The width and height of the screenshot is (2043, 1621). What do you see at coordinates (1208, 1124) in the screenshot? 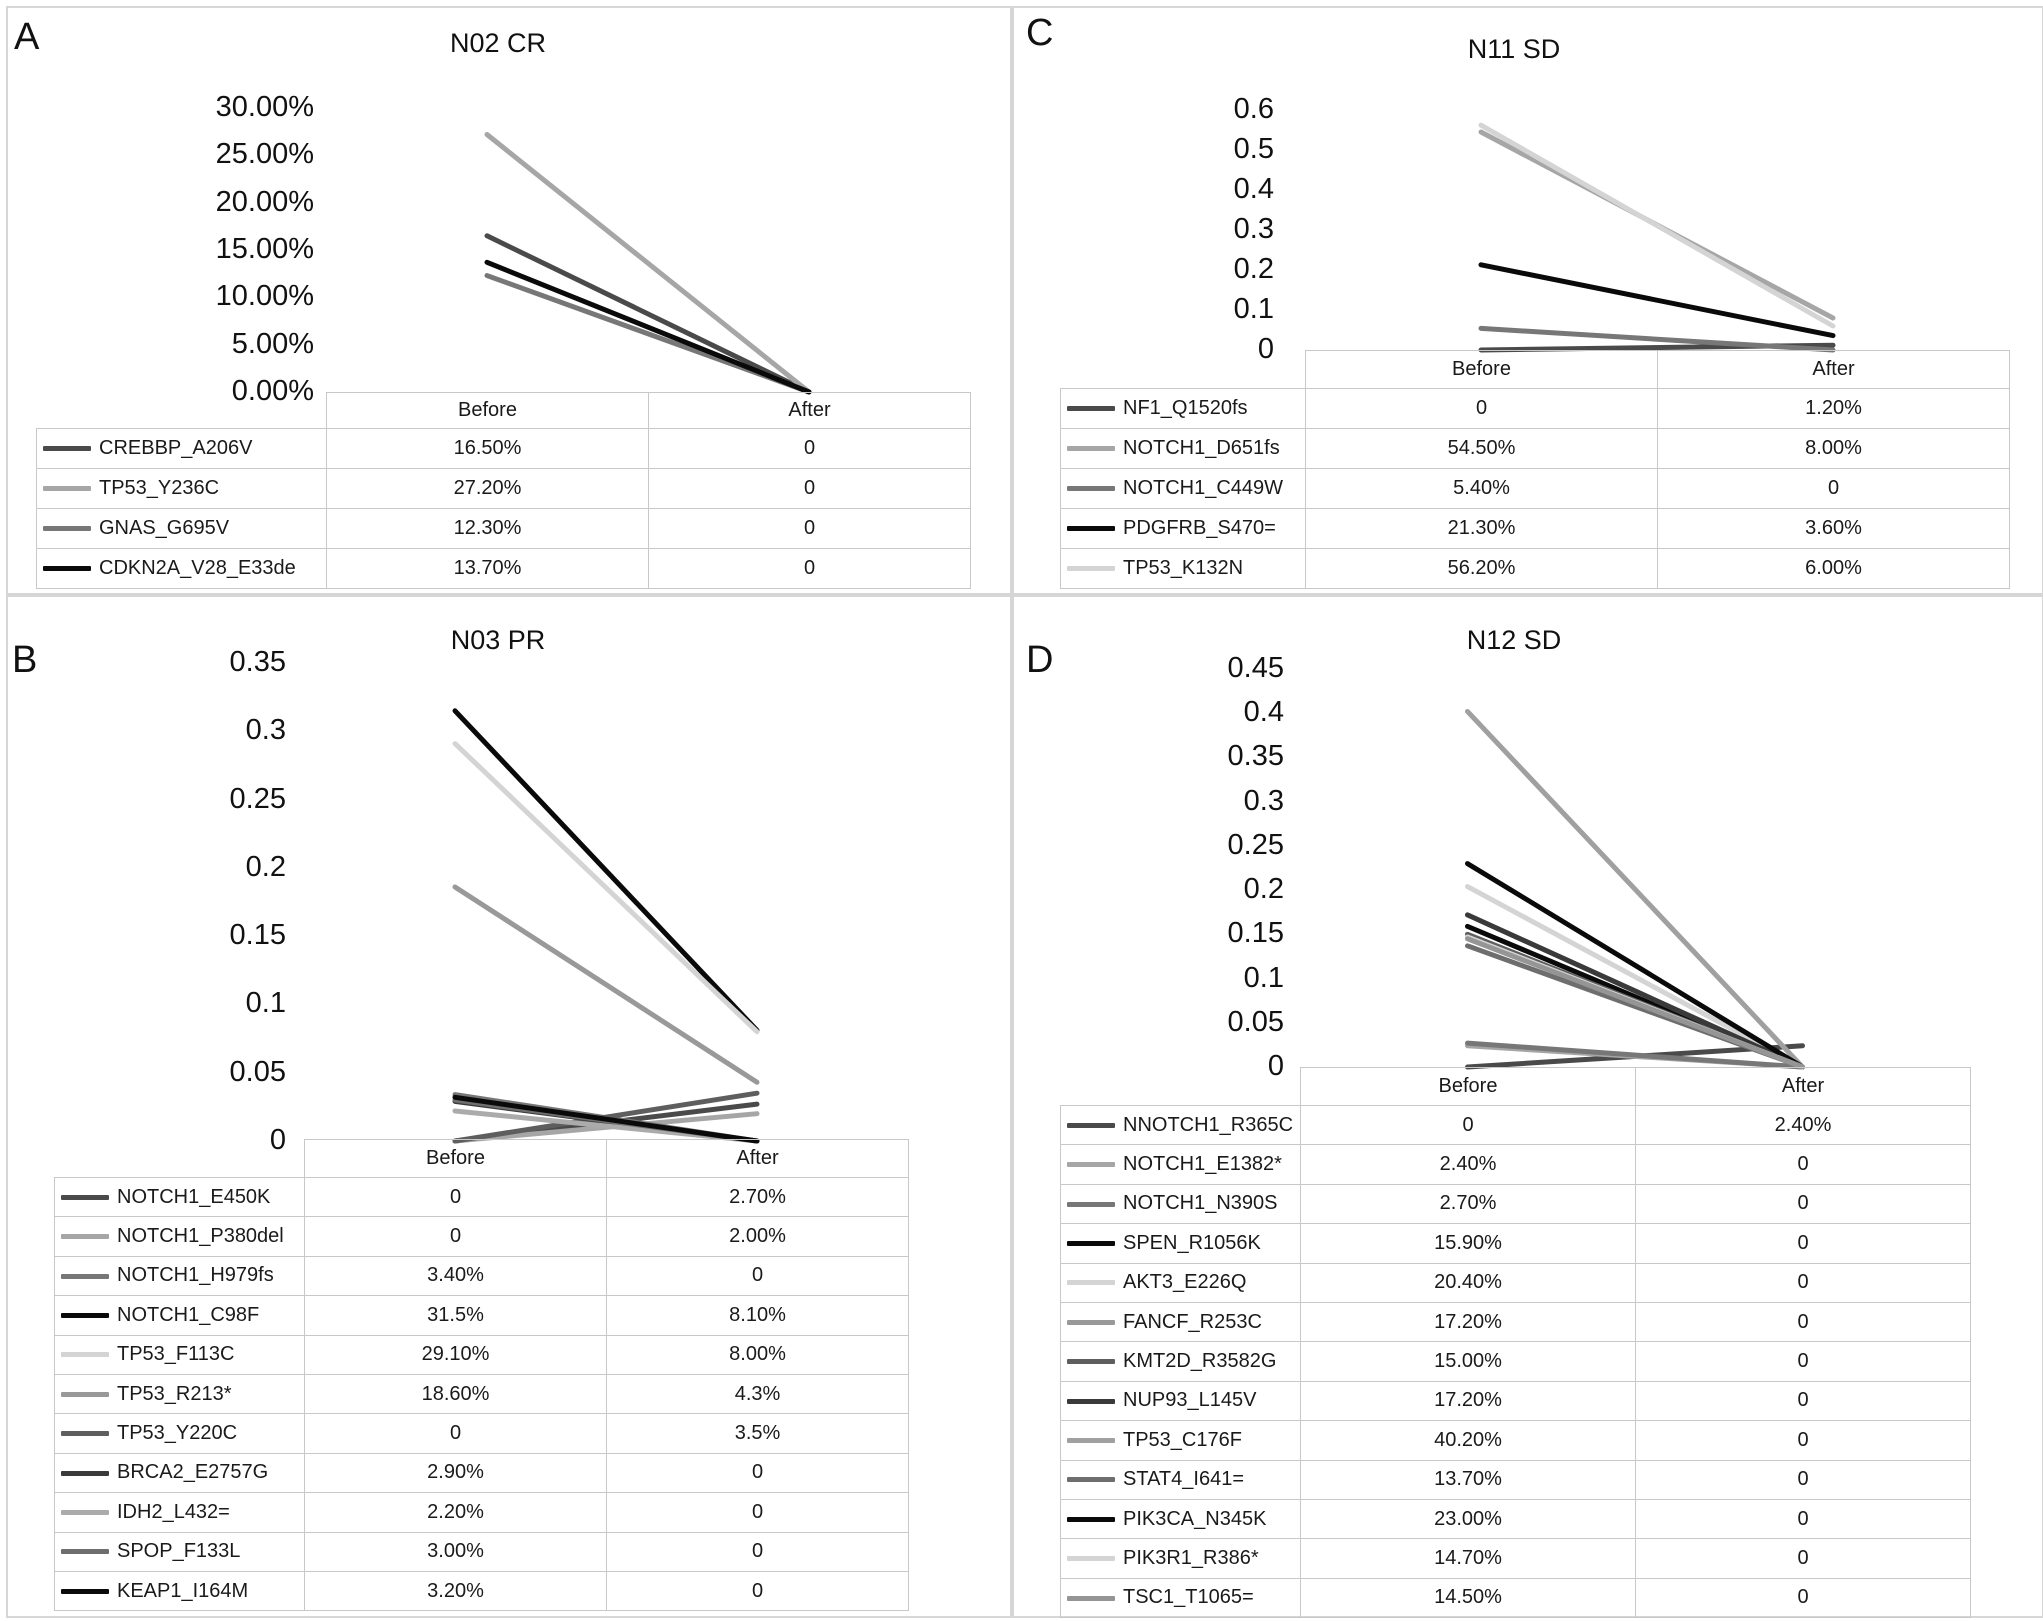
I see `legend-label: NNOTCH1_R365C` at bounding box center [1208, 1124].